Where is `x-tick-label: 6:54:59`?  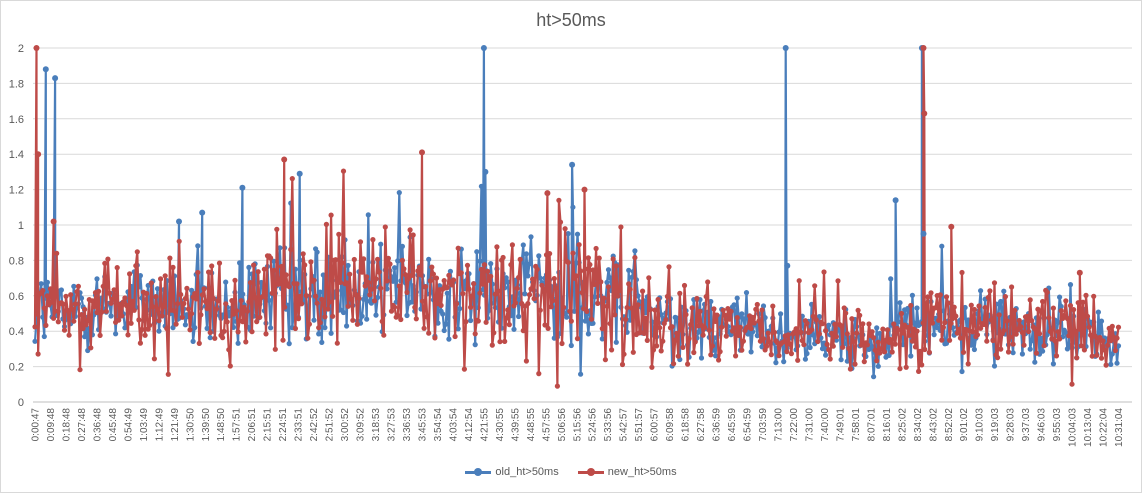 x-tick-label: 6:54:59 is located at coordinates (748, 425).